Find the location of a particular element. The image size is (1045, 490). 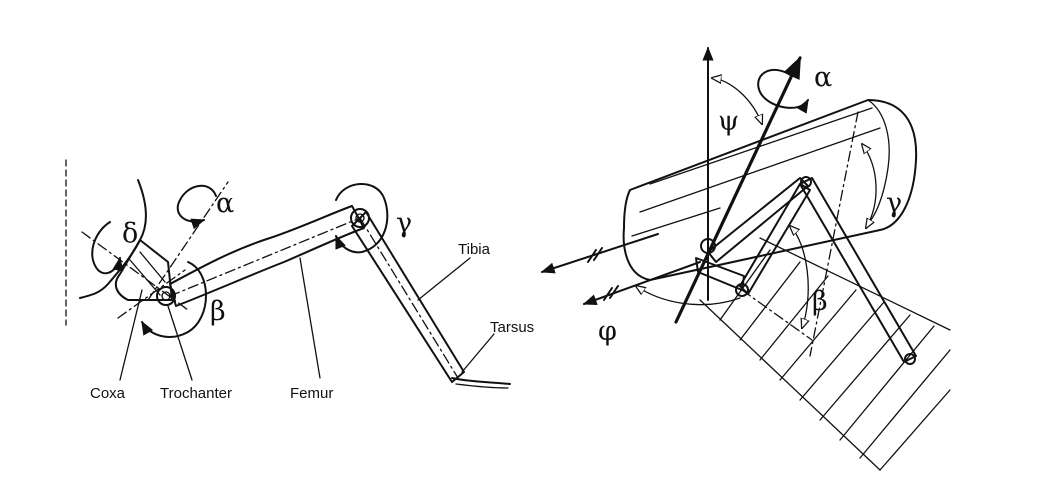

femur-label: Femur is located at coordinates (311, 393).